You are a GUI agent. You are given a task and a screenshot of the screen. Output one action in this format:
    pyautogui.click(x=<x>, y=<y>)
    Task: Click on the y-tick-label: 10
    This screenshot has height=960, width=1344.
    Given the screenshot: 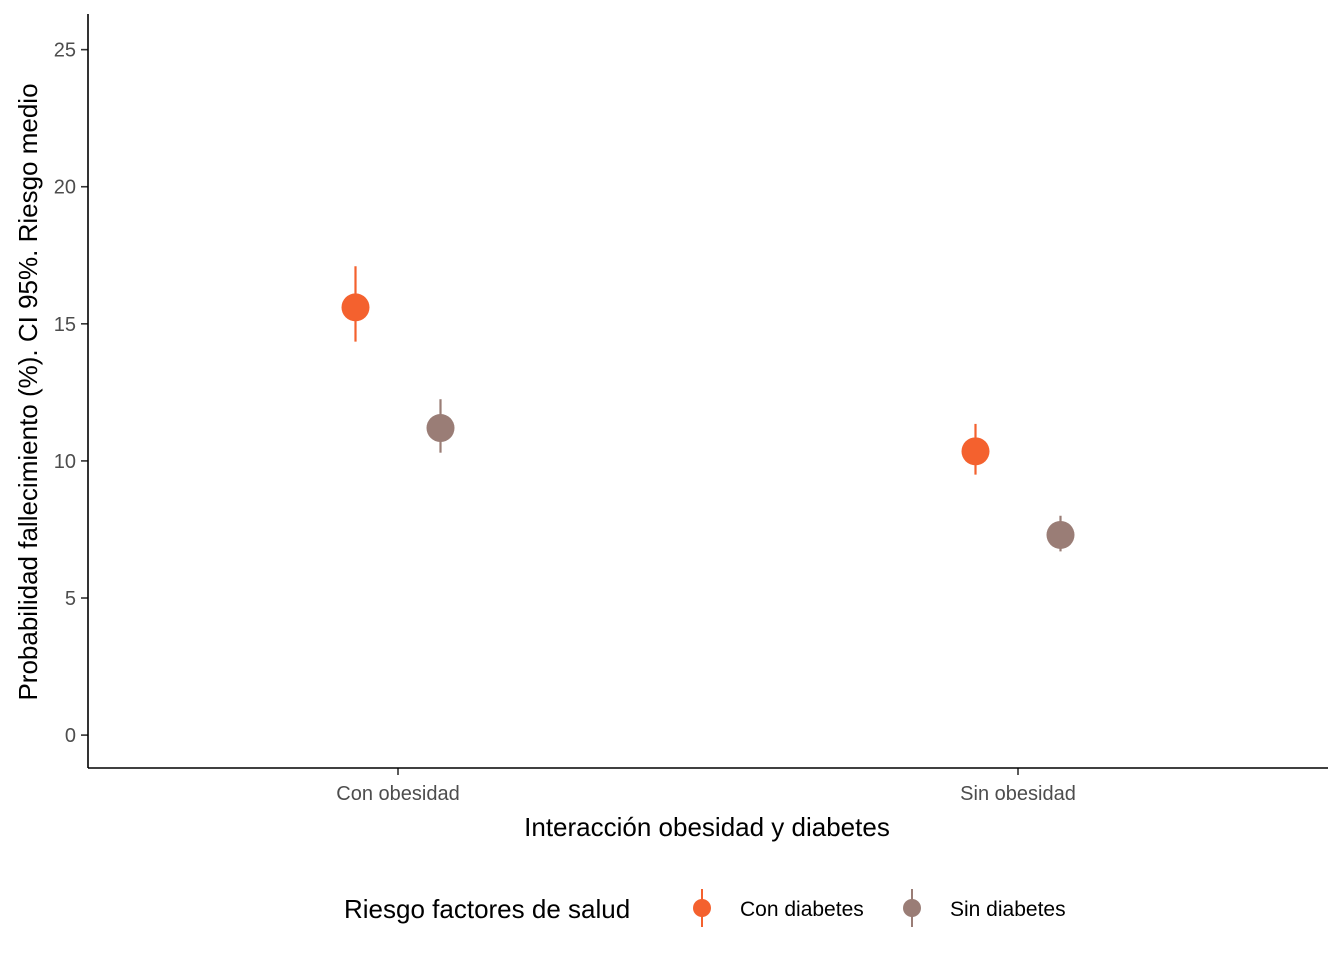 What is the action you would take?
    pyautogui.click(x=65, y=462)
    